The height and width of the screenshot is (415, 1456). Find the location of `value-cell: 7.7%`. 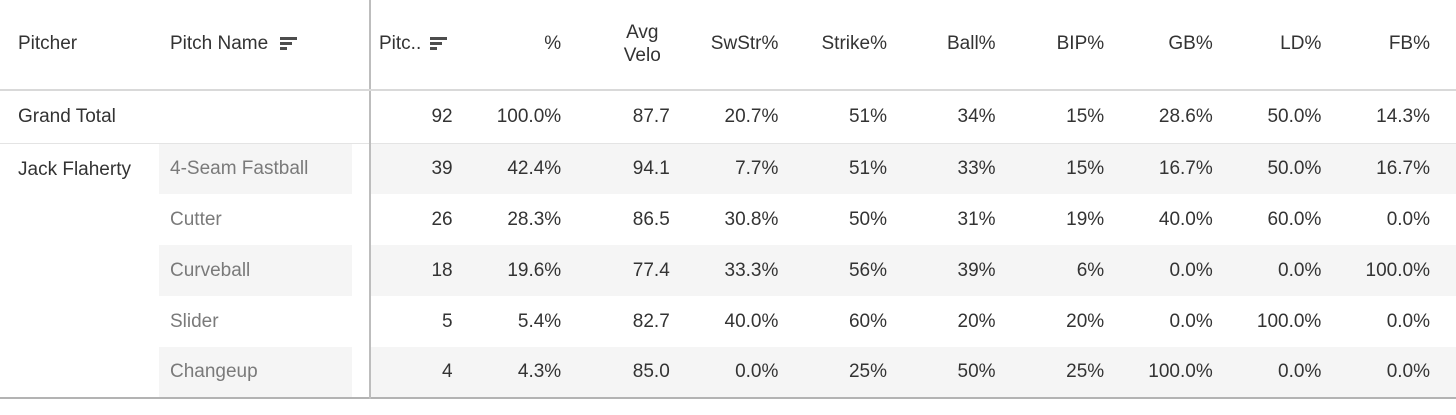

value-cell: 7.7% is located at coordinates (750, 168).